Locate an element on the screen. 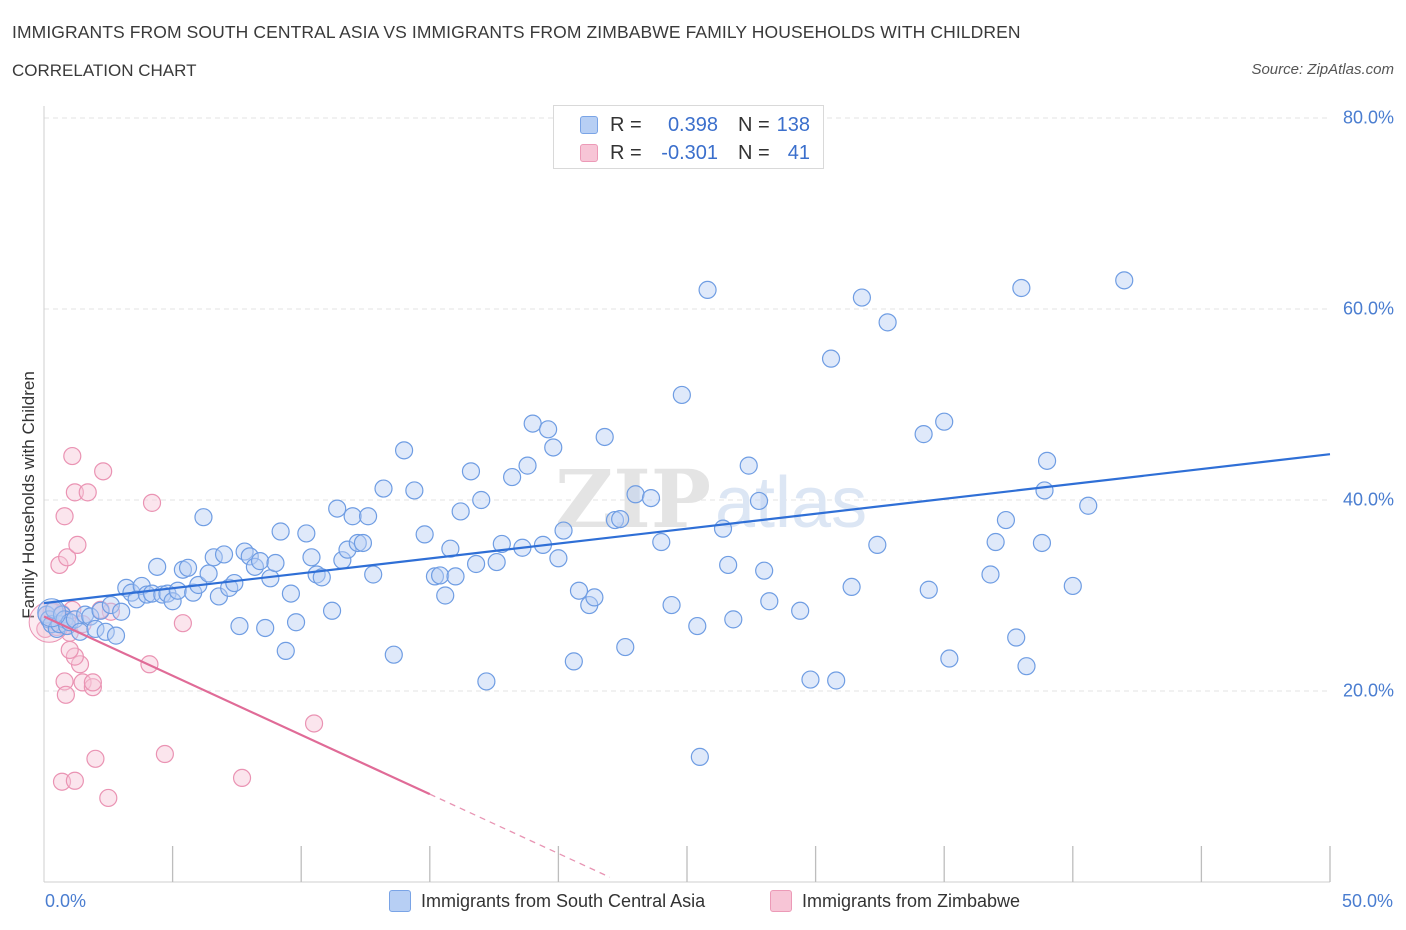  legend-label: Immigrants from Zimbabwe is located at coordinates (911, 900).